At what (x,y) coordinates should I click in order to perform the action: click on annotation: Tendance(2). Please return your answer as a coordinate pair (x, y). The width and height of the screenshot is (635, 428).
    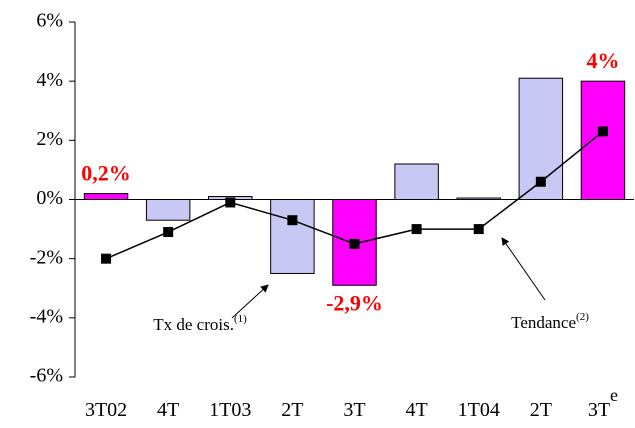
    Looking at the image, I should click on (550, 321).